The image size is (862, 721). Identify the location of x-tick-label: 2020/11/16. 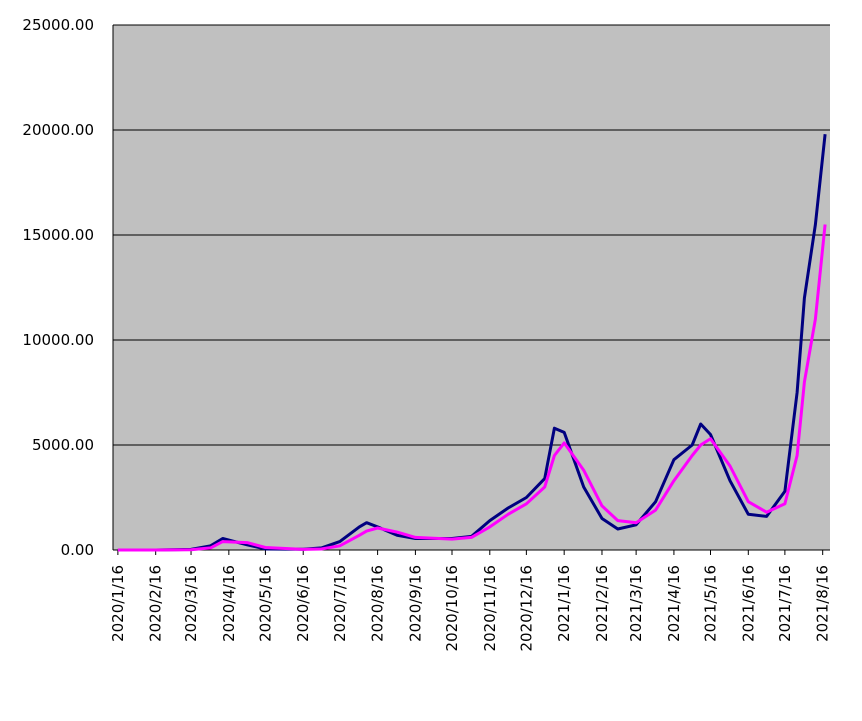
(490, 608).